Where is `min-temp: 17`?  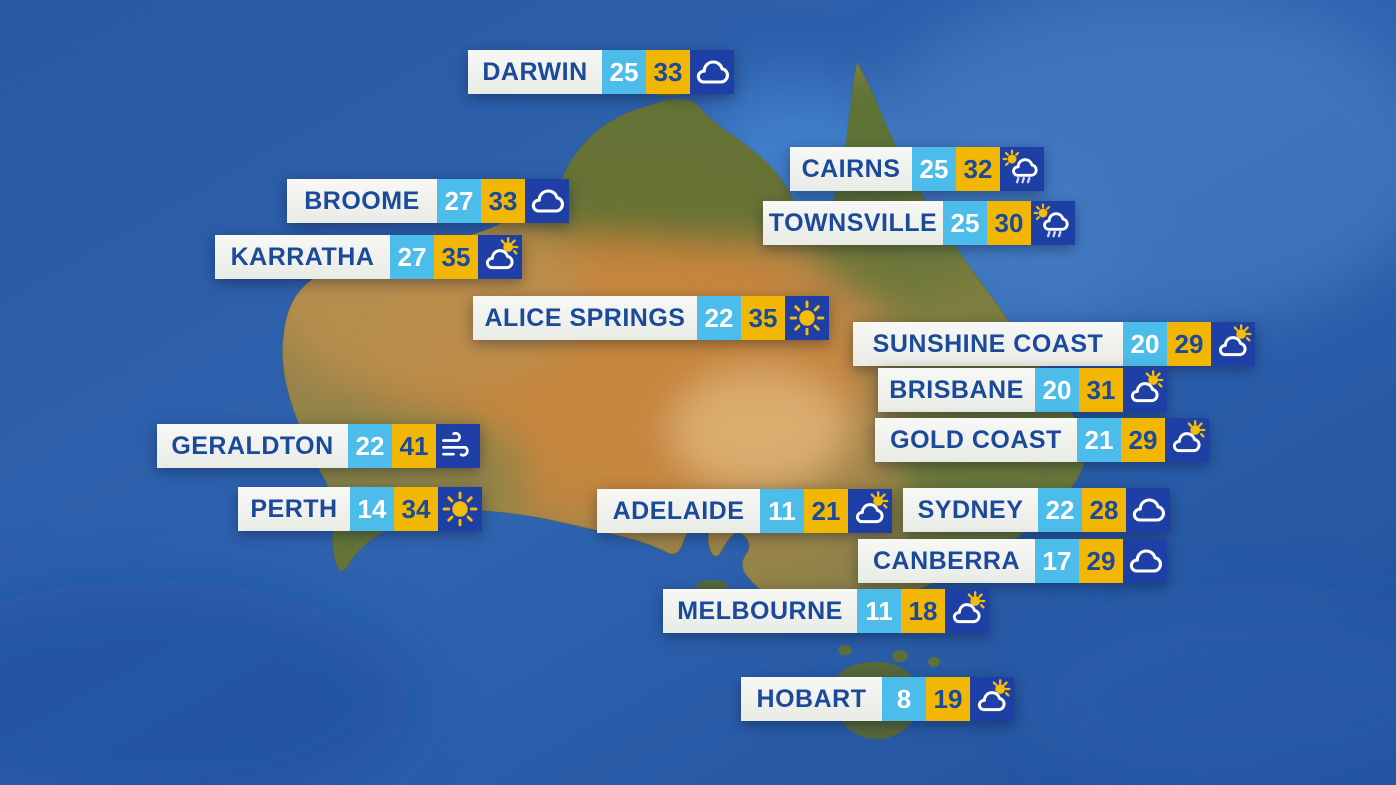 min-temp: 17 is located at coordinates (1057, 561).